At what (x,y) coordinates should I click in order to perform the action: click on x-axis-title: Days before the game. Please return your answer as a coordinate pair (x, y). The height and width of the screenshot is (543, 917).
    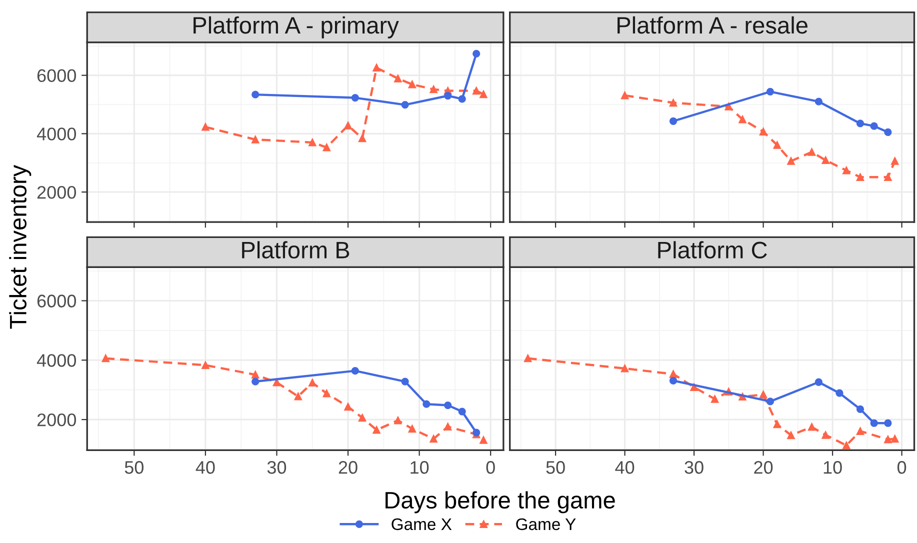
    Looking at the image, I should click on (500, 502).